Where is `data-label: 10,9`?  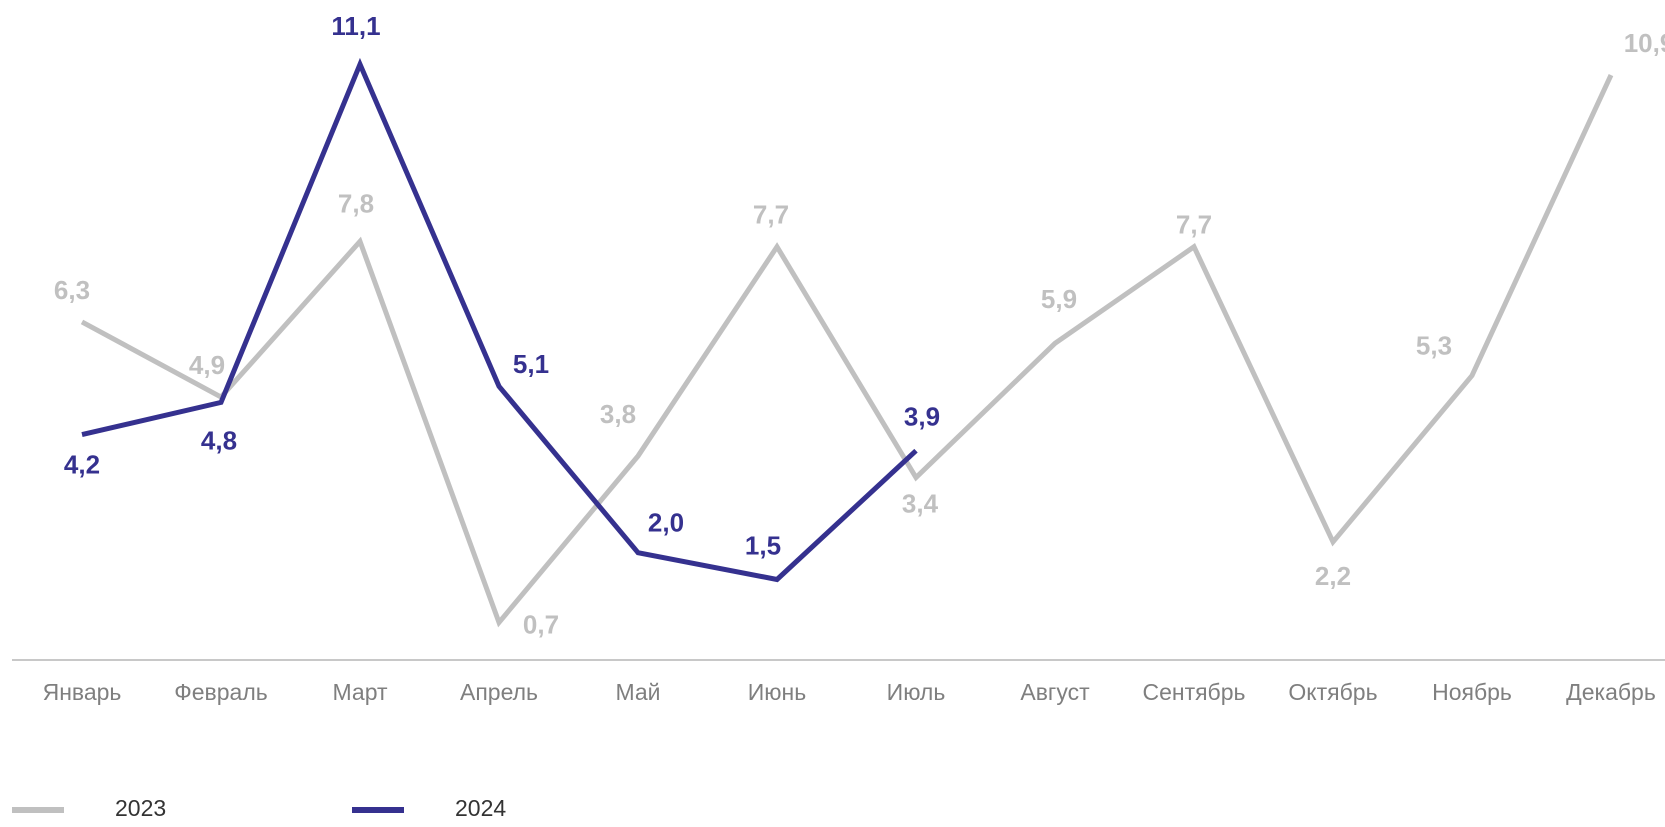
data-label: 10,9 is located at coordinates (1644, 43).